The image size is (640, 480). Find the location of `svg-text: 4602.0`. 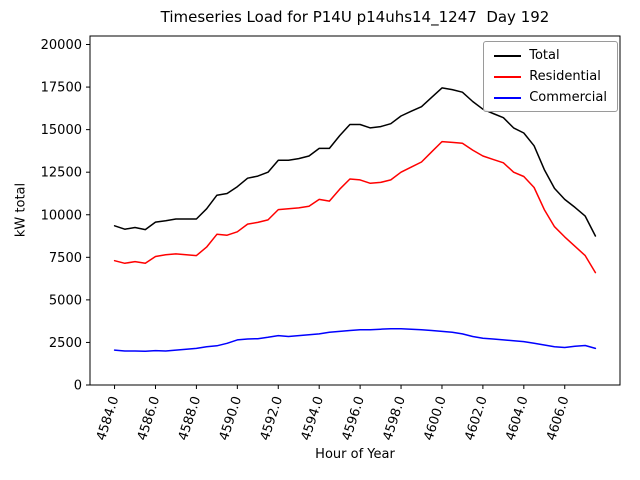

svg-text: 4602.0 is located at coordinates (476, 419).